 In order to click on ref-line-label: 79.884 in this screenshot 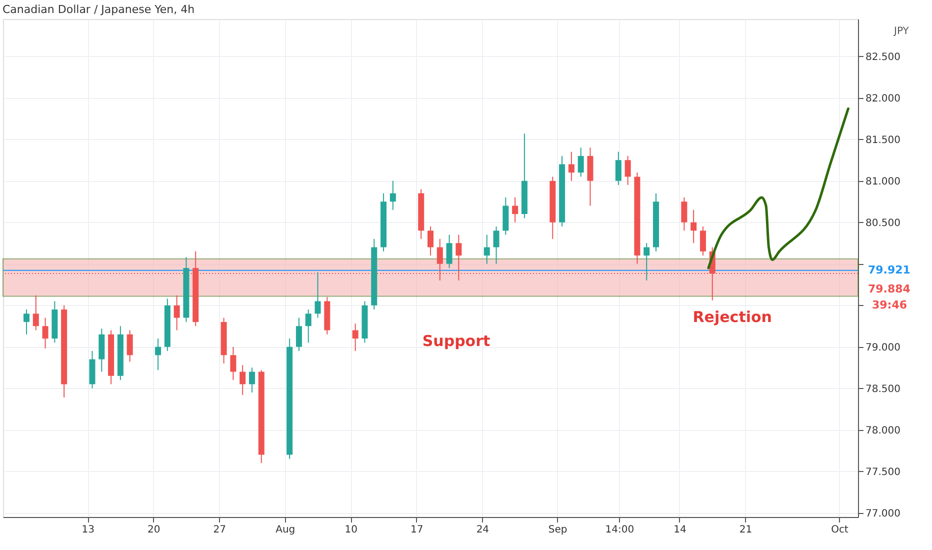, I will do `click(889, 289)`.